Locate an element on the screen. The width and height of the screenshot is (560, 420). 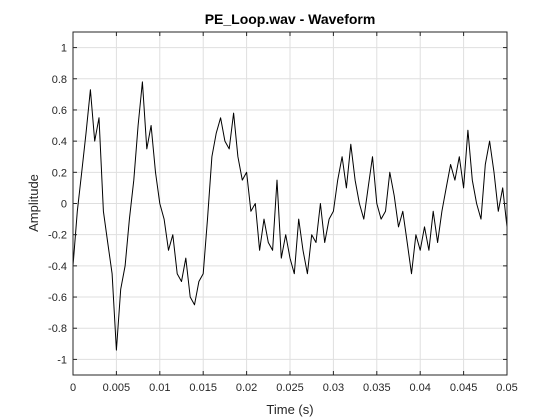
y-tick-label: -1 is located at coordinates (62, 360).